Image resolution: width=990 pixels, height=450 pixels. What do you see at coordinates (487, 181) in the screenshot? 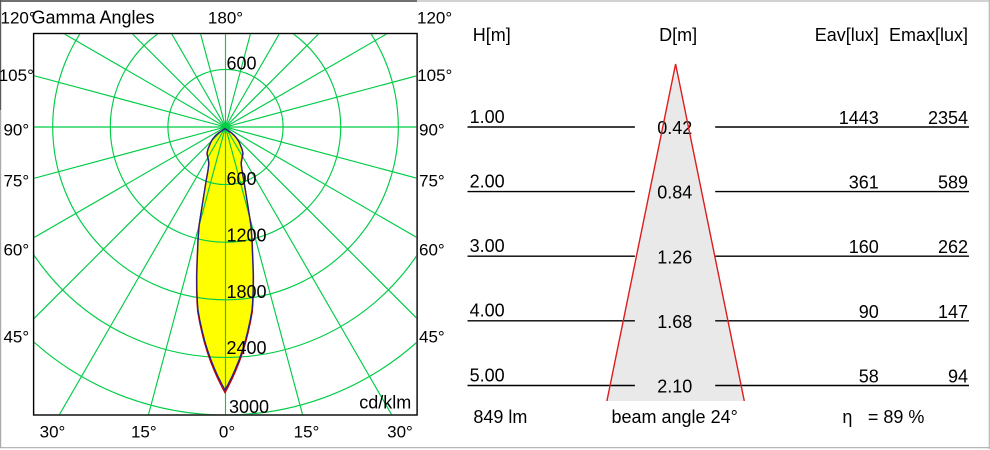
I see `svg-text: 2.00` at bounding box center [487, 181].